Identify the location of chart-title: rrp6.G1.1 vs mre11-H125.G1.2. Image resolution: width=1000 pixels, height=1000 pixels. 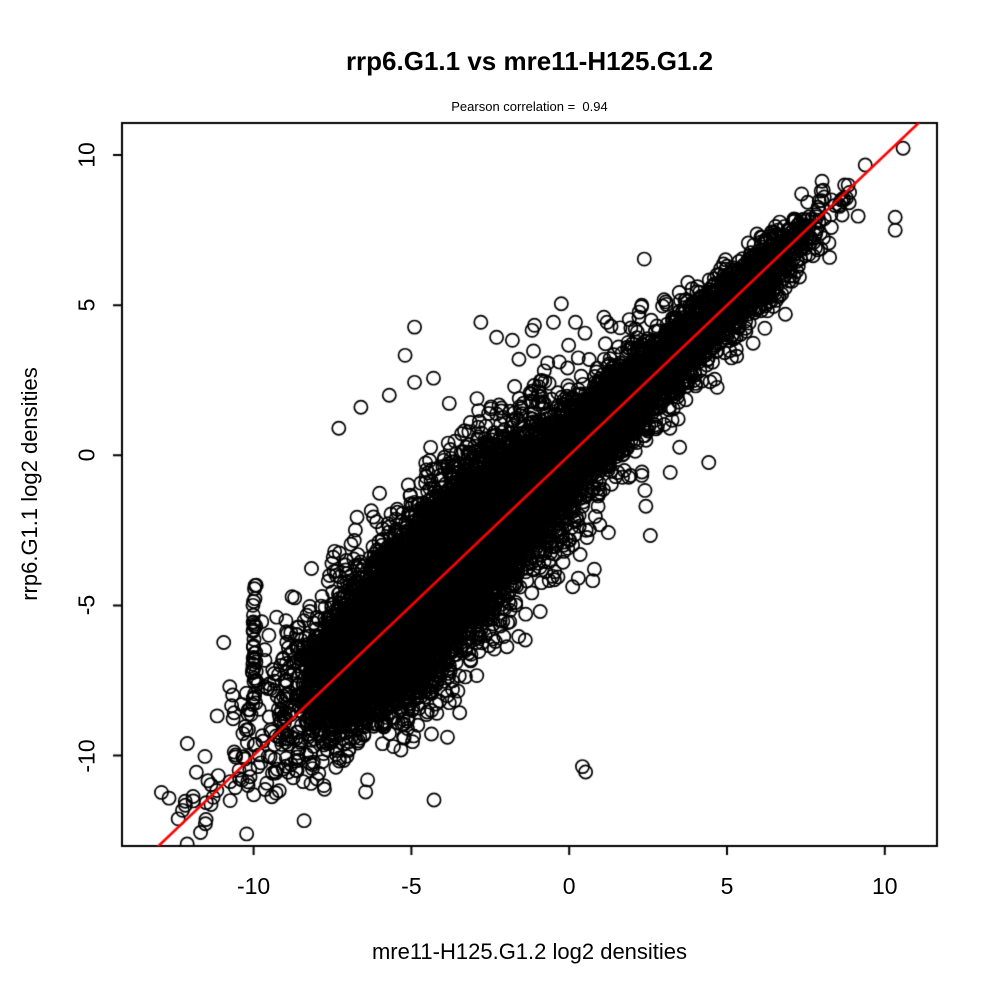
(529, 61).